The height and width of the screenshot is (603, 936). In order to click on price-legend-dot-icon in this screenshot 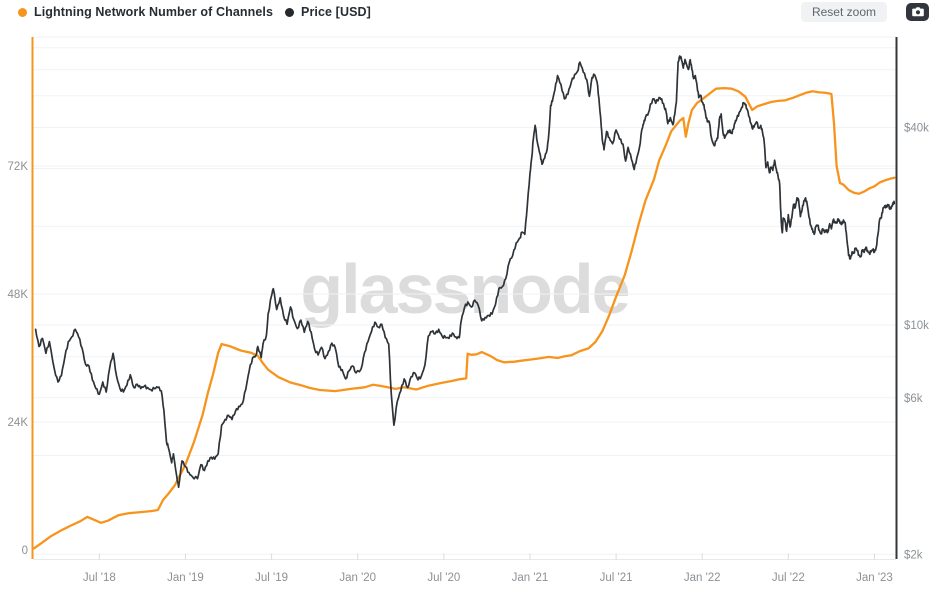, I will do `click(290, 12)`.